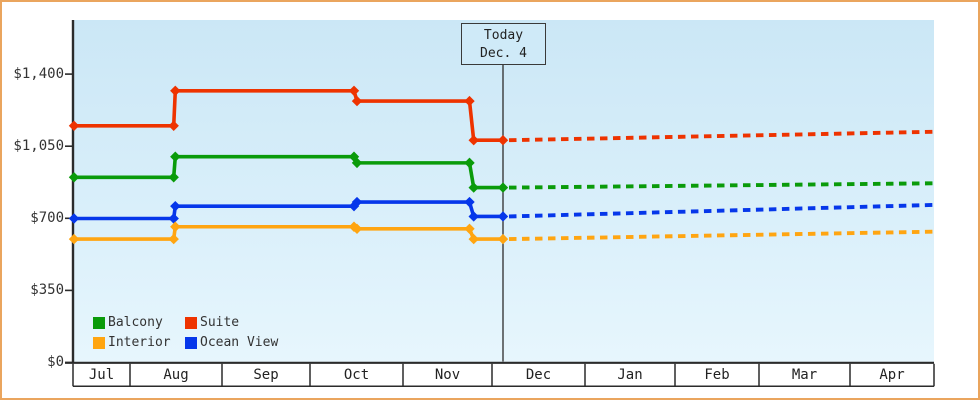  I want to click on month-cell-mar: Mar, so click(804, 375).